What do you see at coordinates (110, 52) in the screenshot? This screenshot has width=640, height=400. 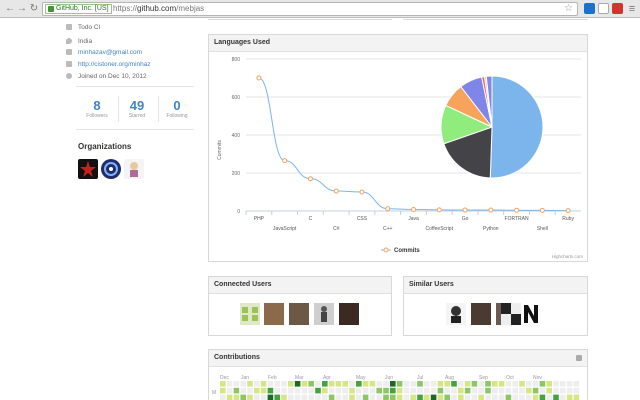 I see `email-link: minhazav@gmail.com` at bounding box center [110, 52].